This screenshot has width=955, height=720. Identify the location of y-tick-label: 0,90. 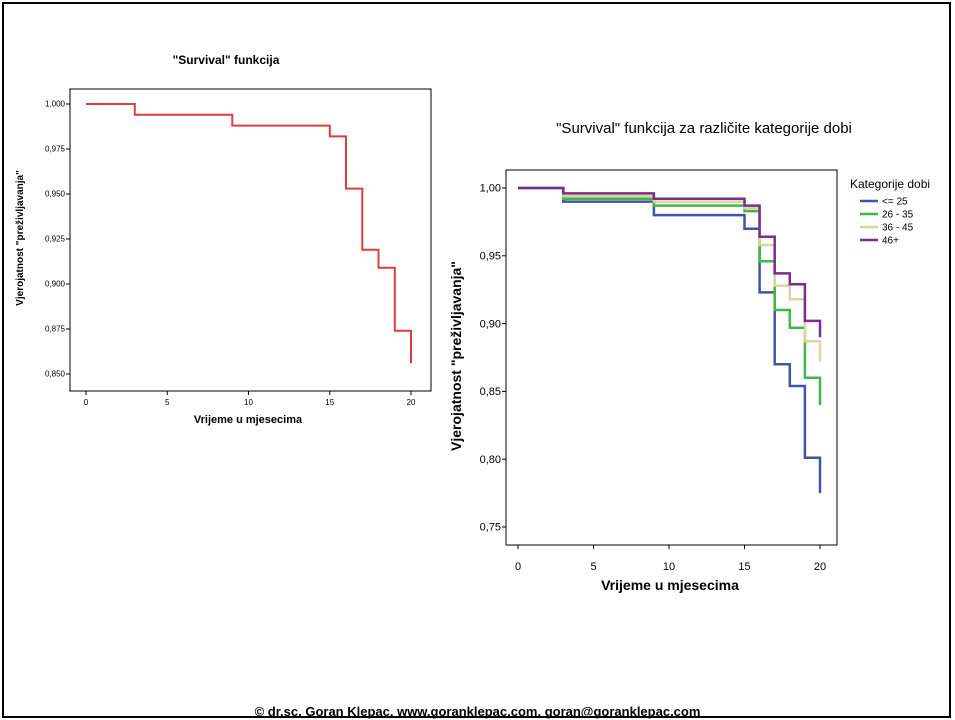
(490, 324).